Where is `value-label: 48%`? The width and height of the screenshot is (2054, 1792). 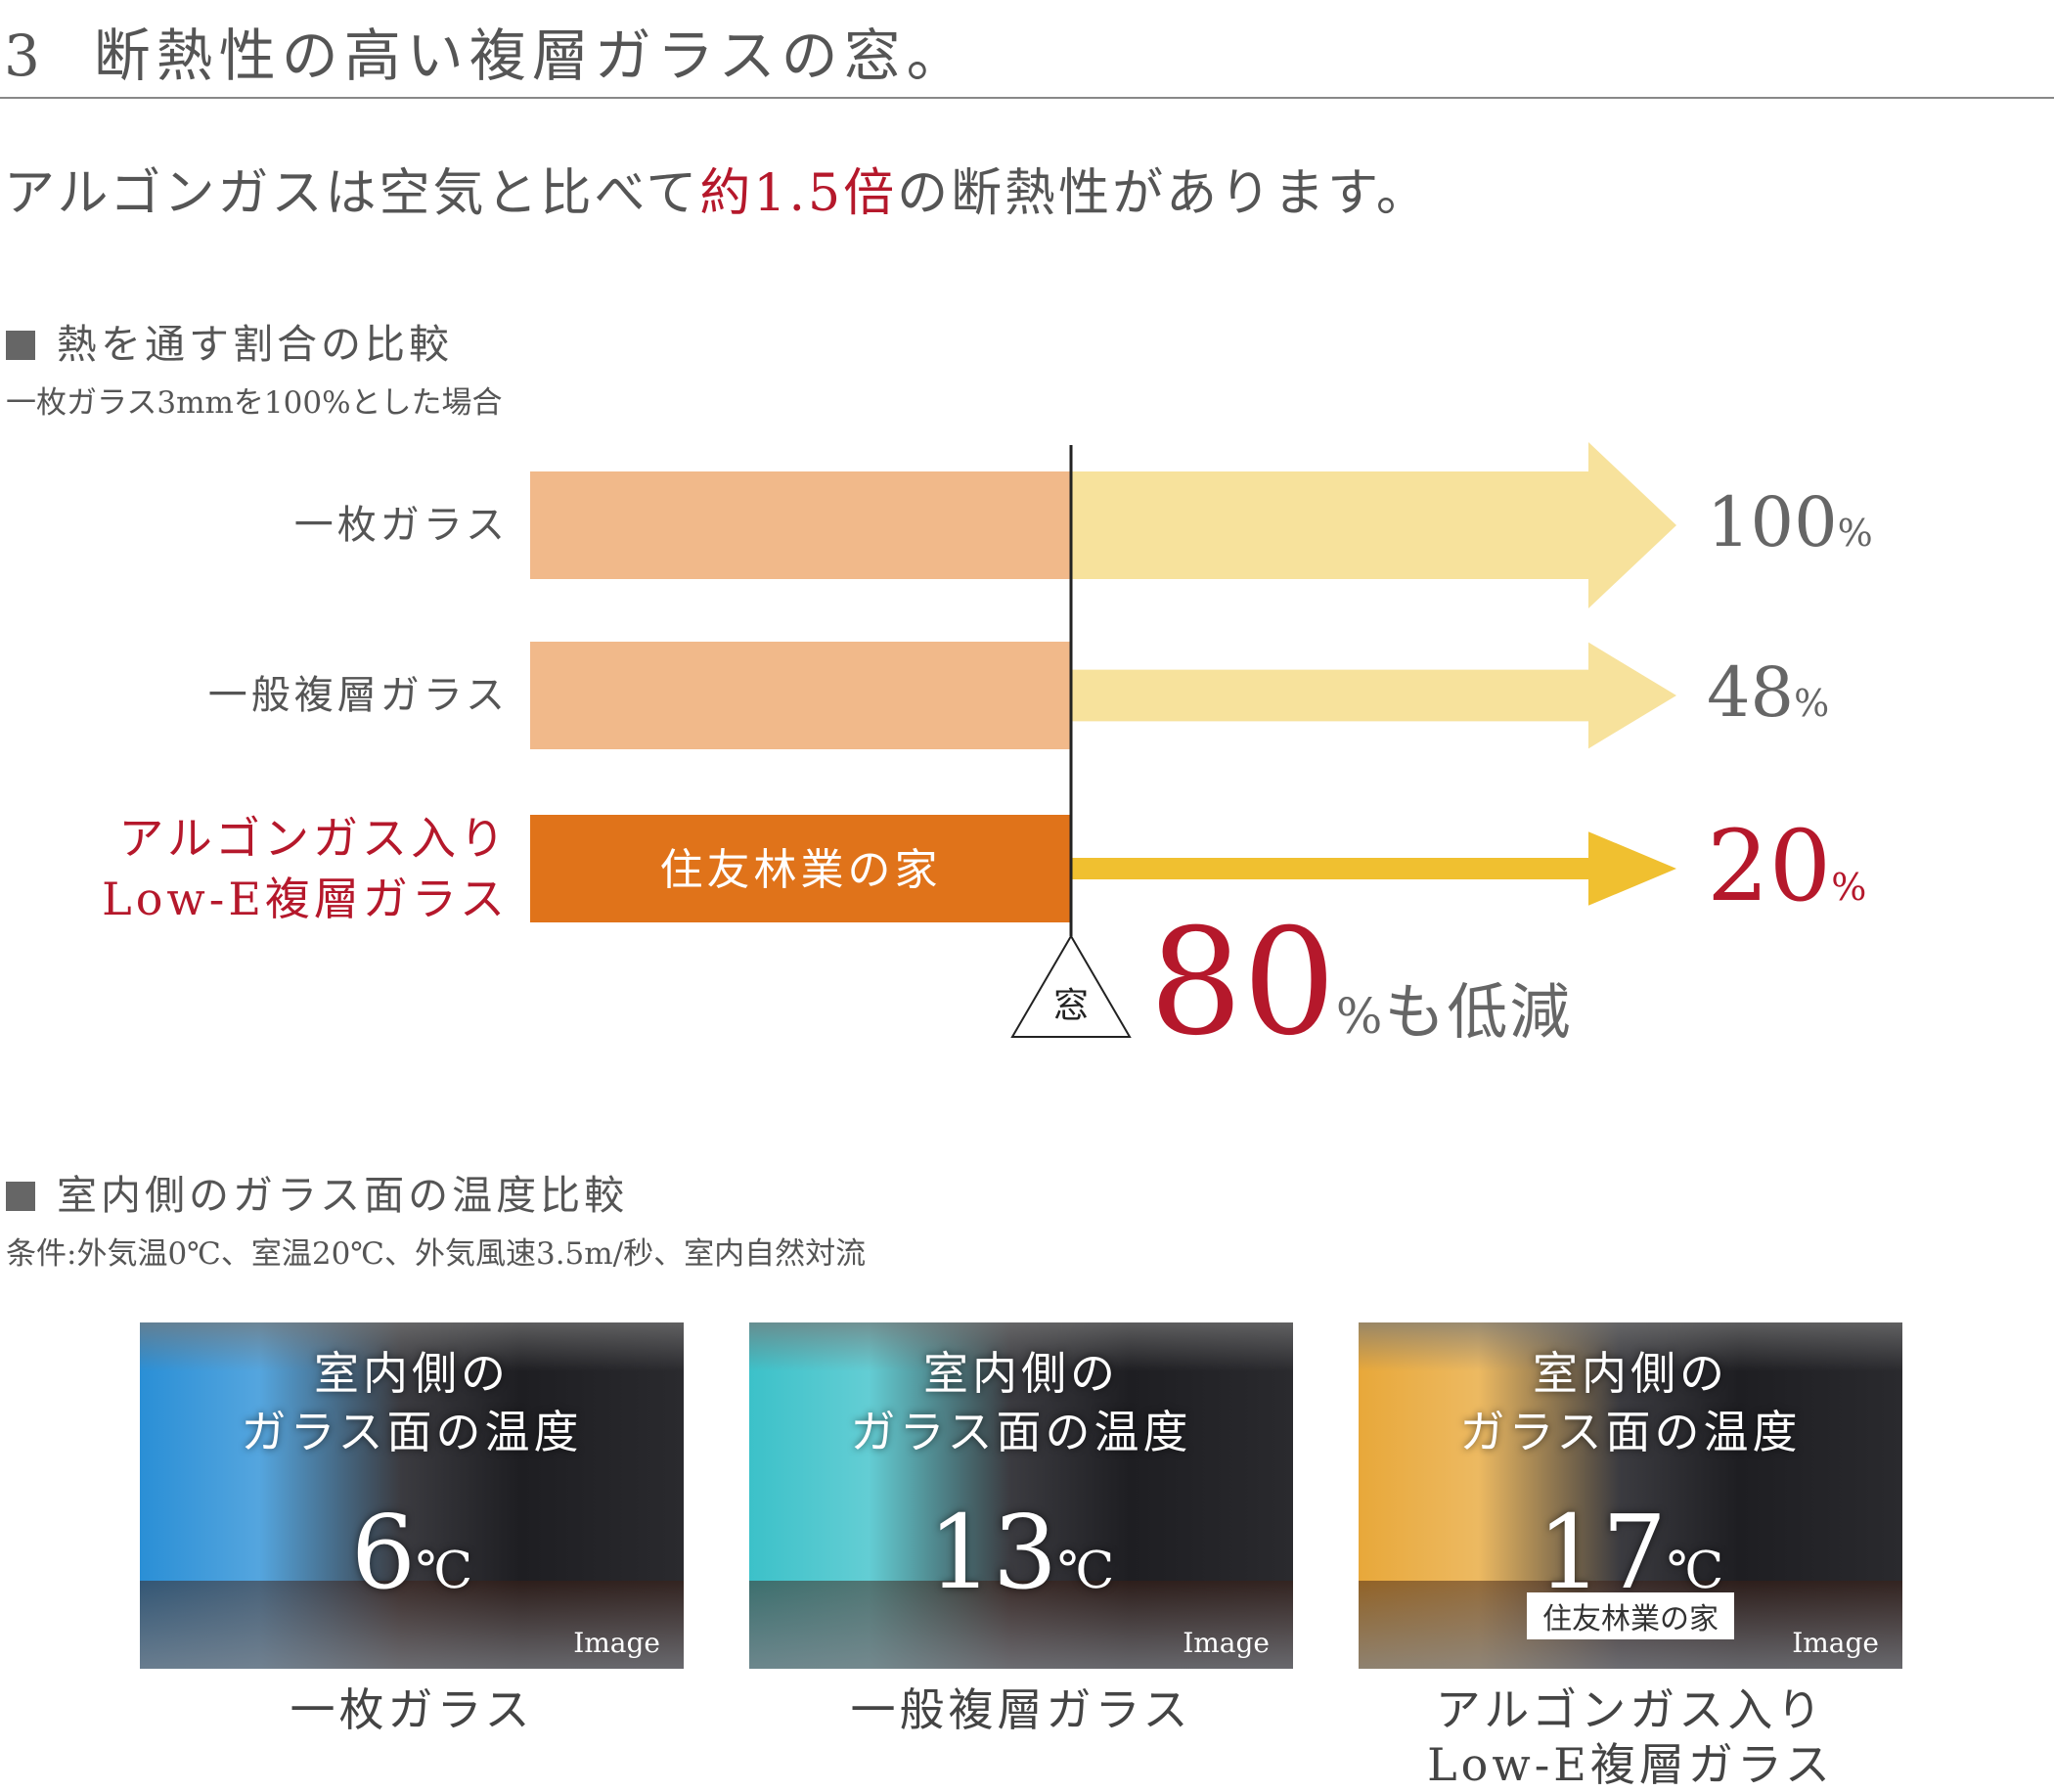
value-label: 48% is located at coordinates (1768, 698).